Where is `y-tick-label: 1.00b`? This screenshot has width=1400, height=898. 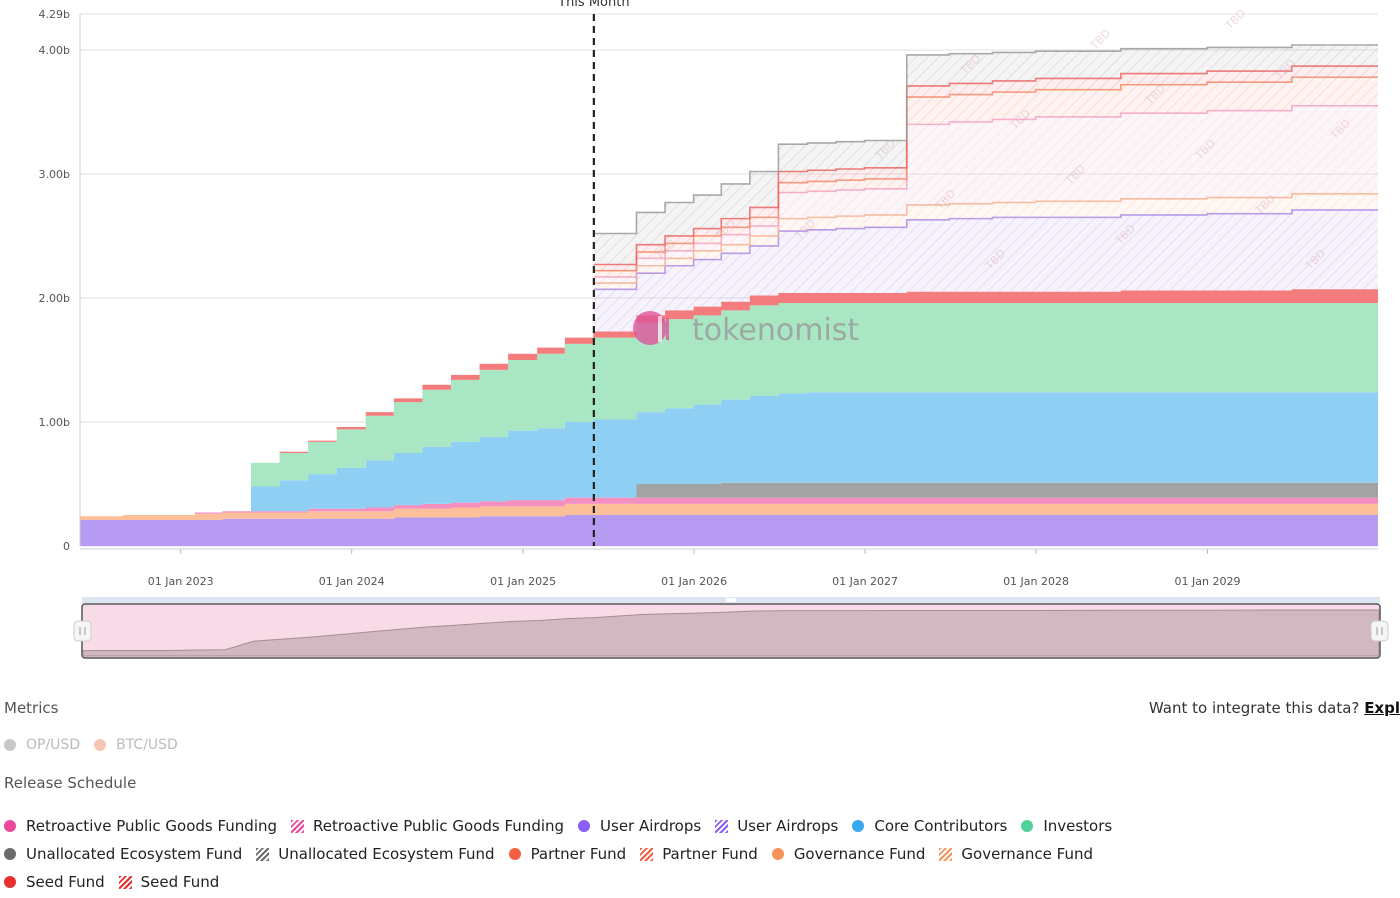
y-tick-label: 1.00b is located at coordinates (54, 422).